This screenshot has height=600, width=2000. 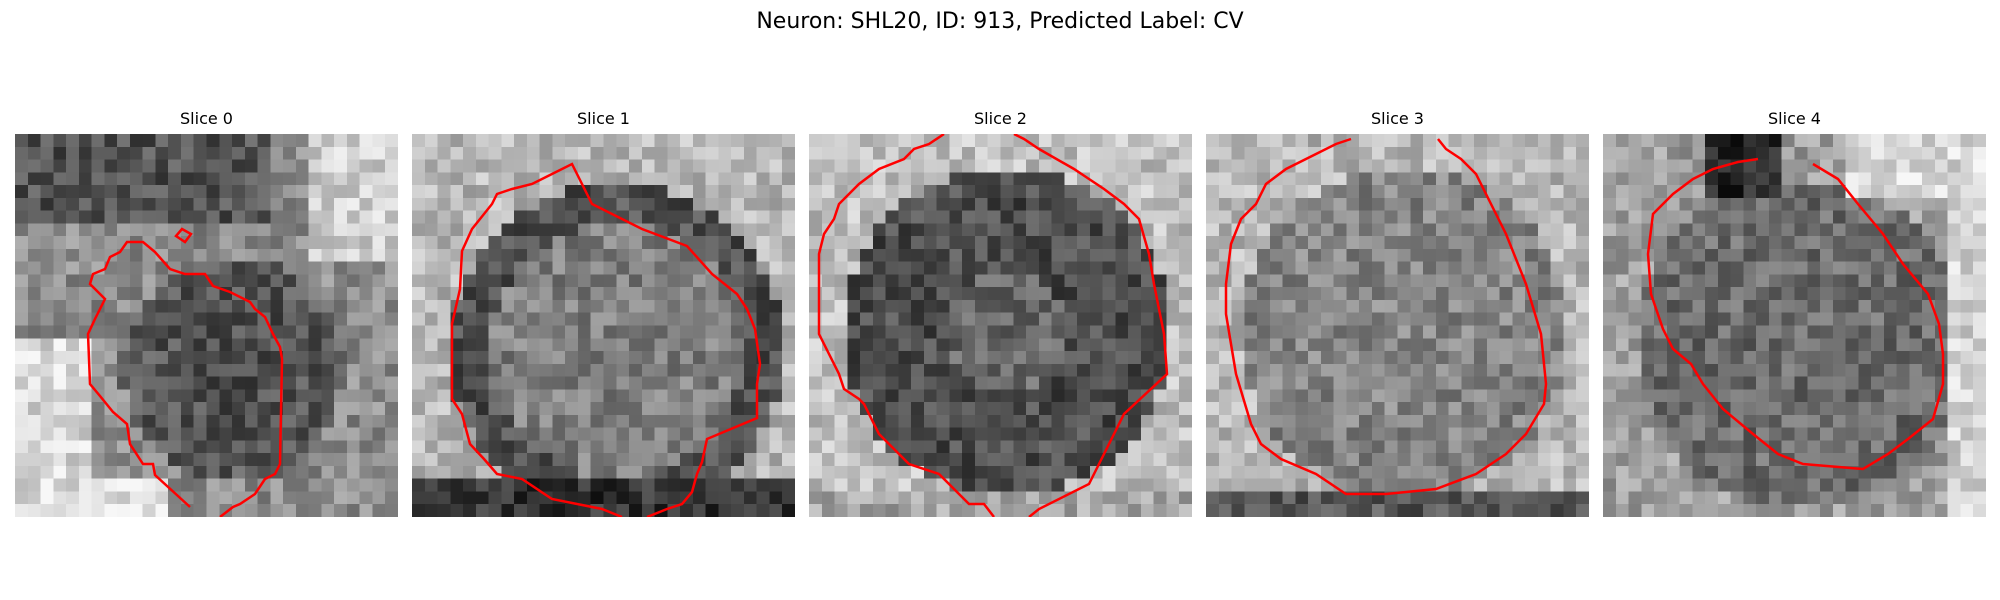 I want to click on slice-panel-2: Slice 2, so click(x=1000, y=312).